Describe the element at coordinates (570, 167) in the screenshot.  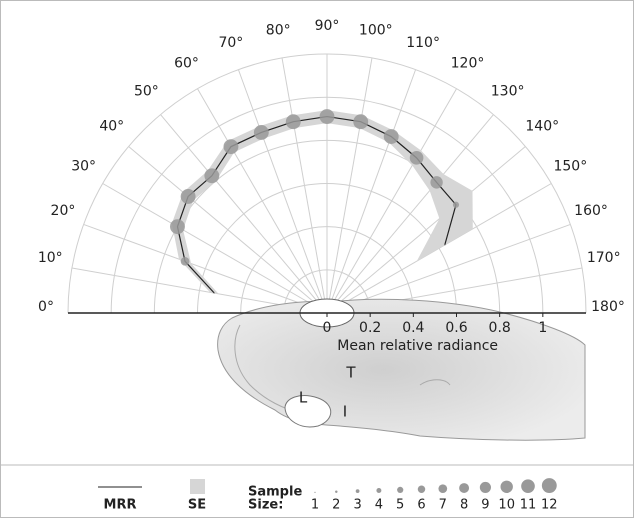
I see `angle-label: 150°` at that location.